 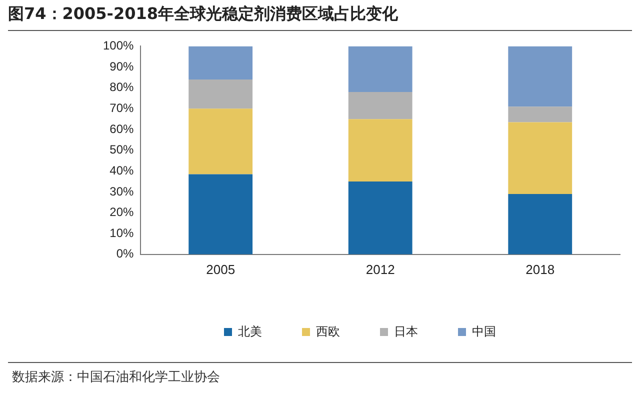 I want to click on legend-label: 日本, so click(x=406, y=331).